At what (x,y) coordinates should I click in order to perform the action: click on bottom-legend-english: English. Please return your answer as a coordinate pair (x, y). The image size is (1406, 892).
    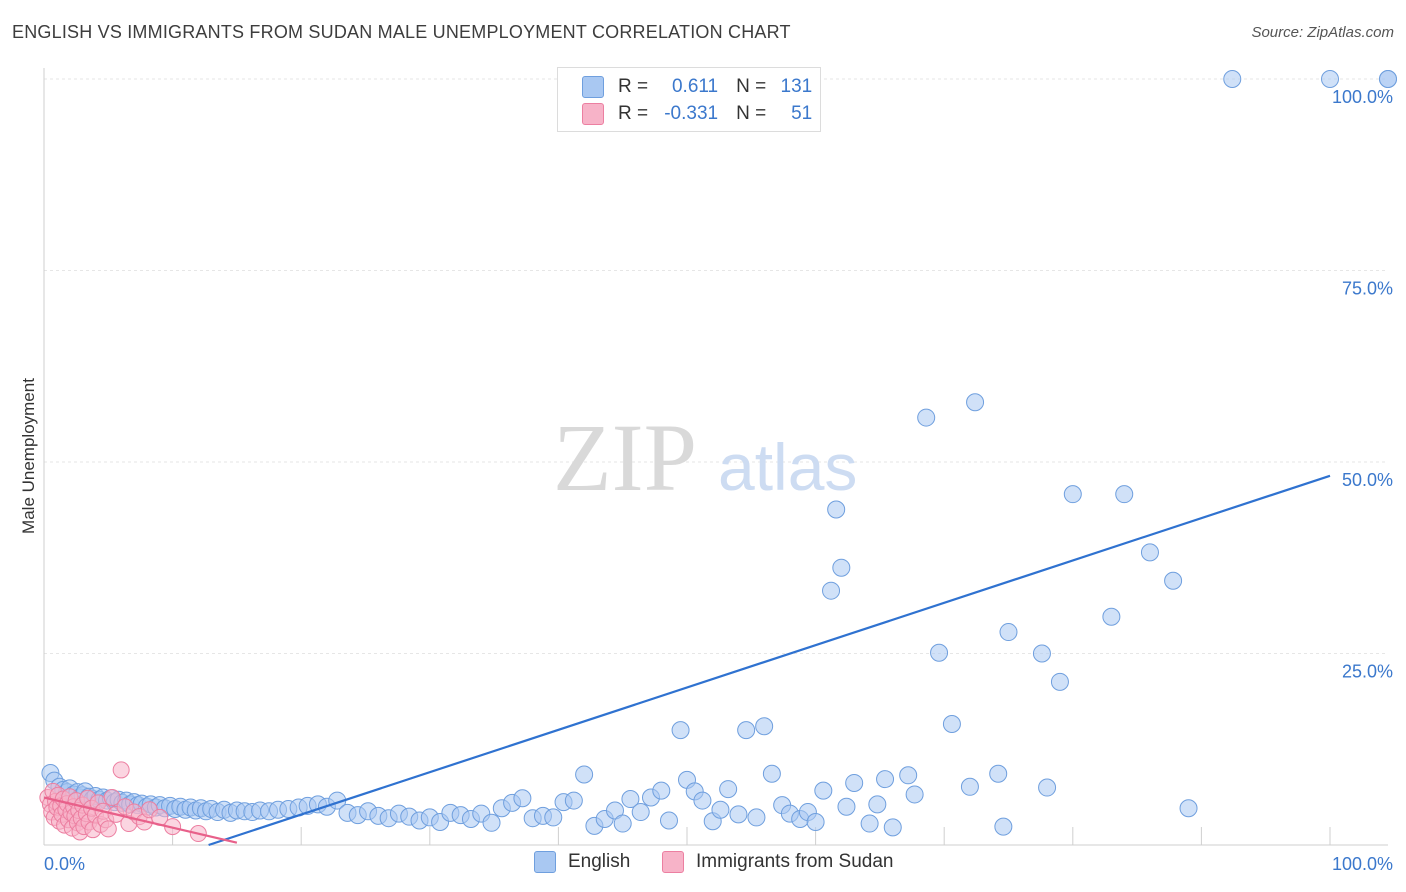
    Looking at the image, I should click on (582, 862).